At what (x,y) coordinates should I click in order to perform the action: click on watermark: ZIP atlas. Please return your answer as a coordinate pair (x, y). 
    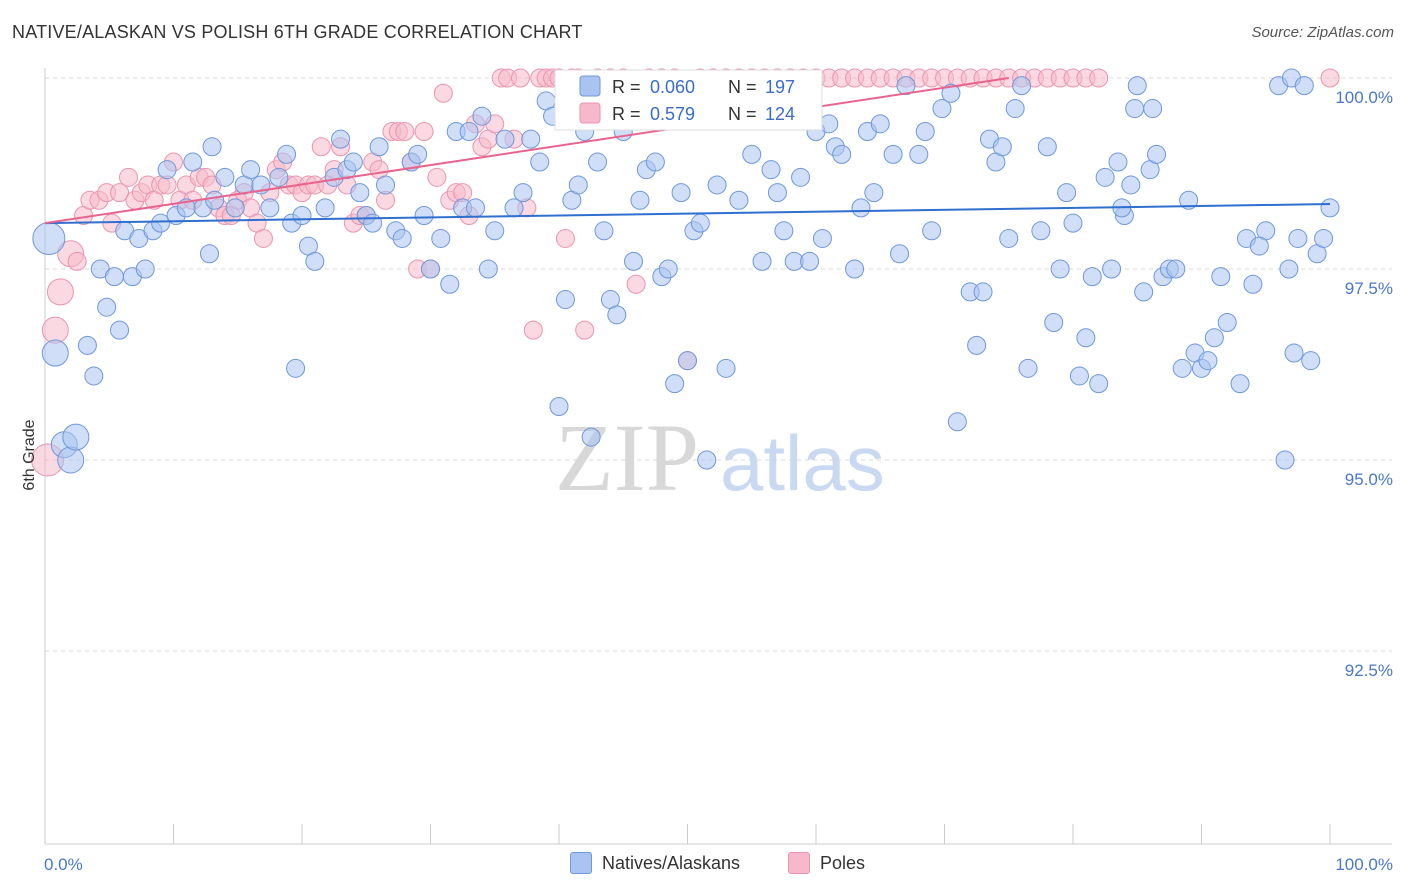
    Looking at the image, I should click on (720, 457).